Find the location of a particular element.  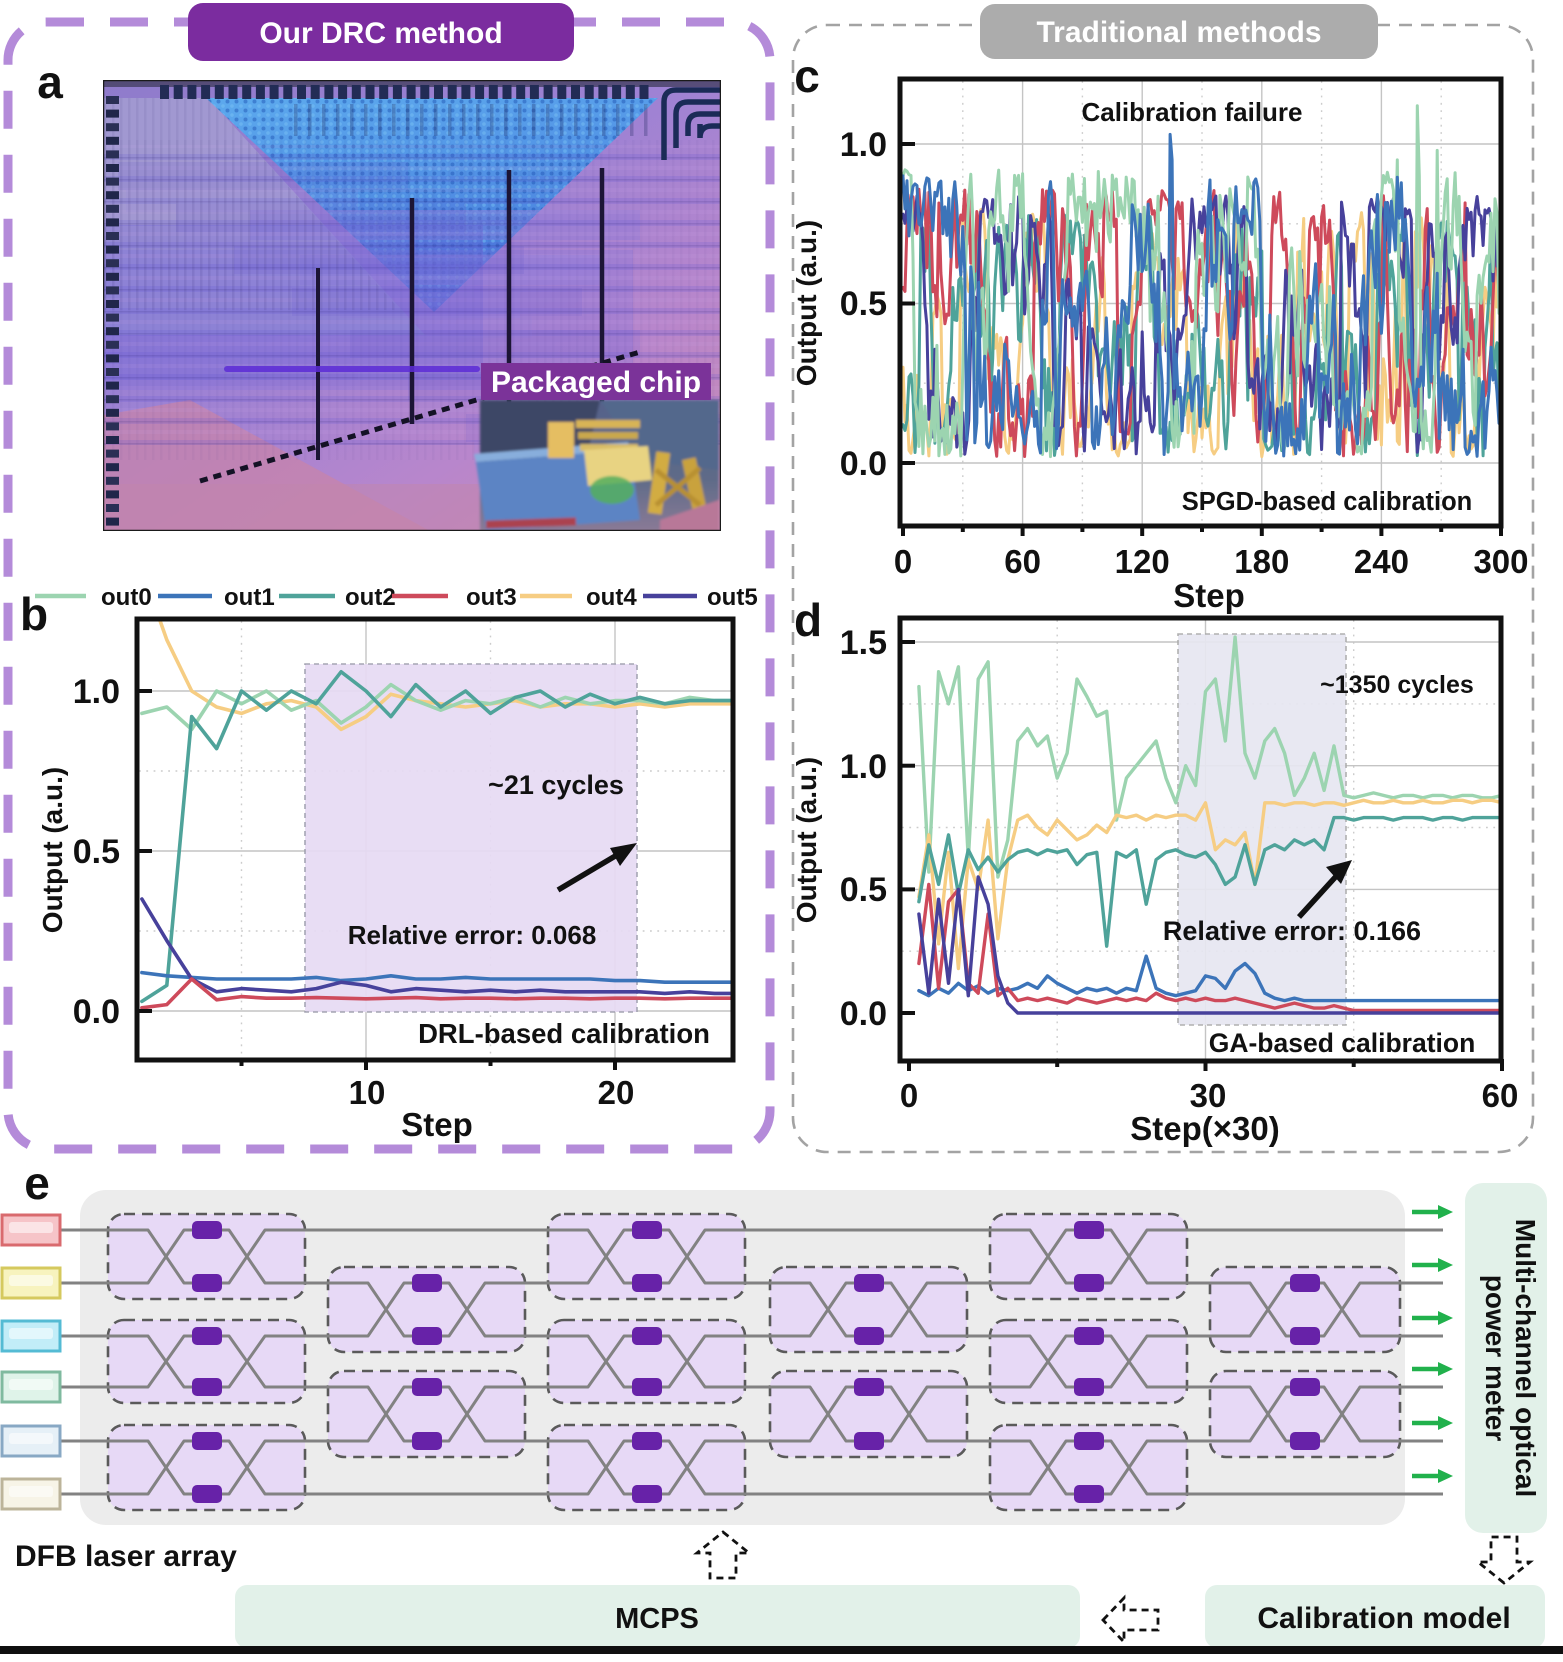

svg-text: a is located at coordinates (50, 82).